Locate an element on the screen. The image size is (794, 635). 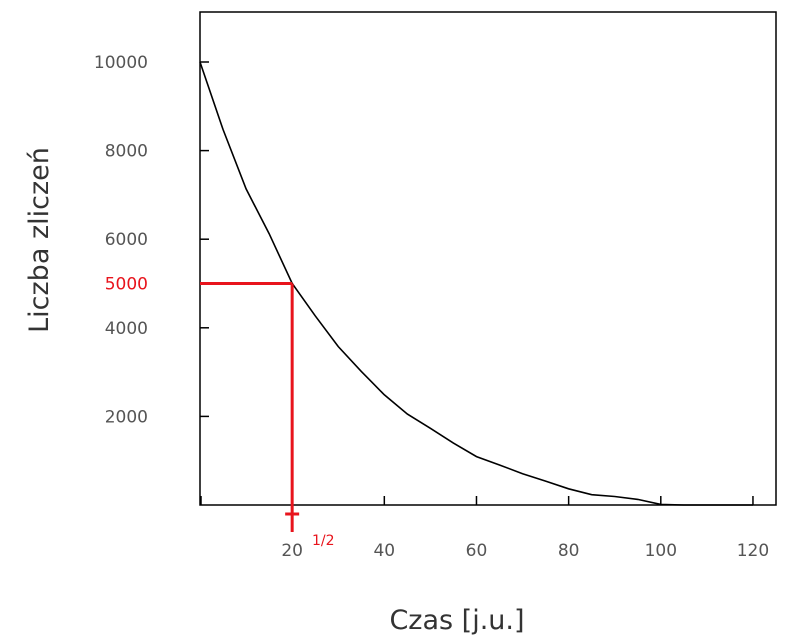
x-axis-title: Czas [j.u.] is located at coordinates (456, 620).